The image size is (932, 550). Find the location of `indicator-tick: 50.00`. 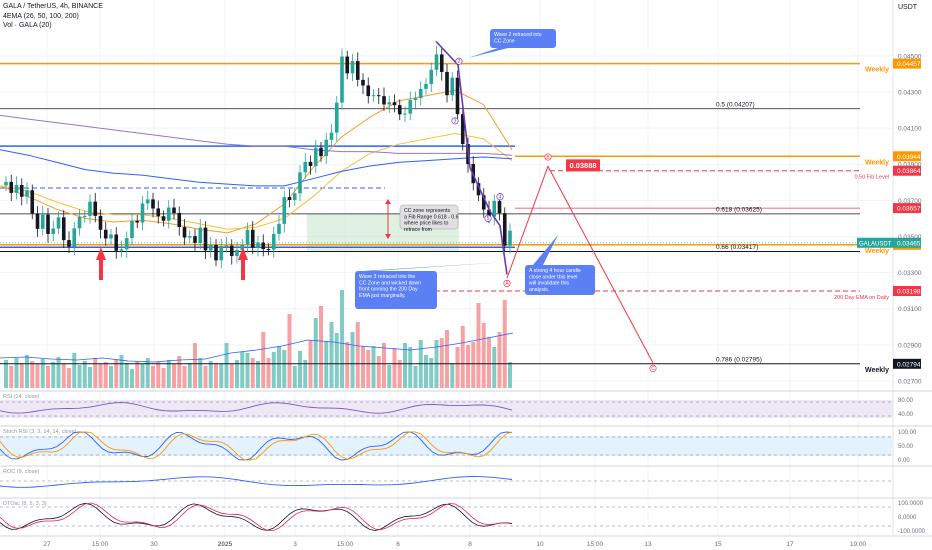

indicator-tick: 50.00 is located at coordinates (906, 447).